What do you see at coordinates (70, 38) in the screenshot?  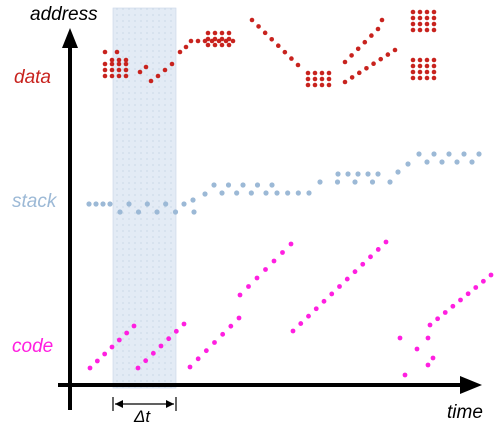 I see `y-axis-arrowhead` at bounding box center [70, 38].